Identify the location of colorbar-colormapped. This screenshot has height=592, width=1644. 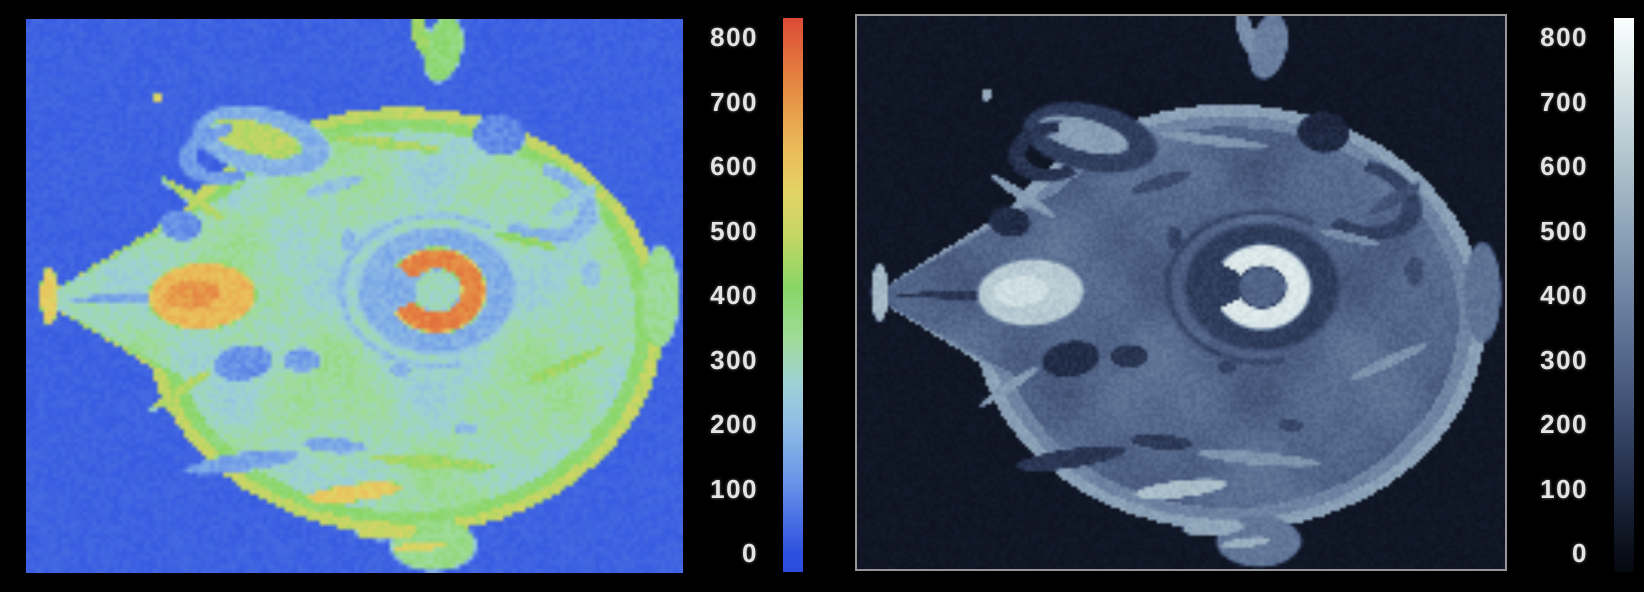
(793, 295).